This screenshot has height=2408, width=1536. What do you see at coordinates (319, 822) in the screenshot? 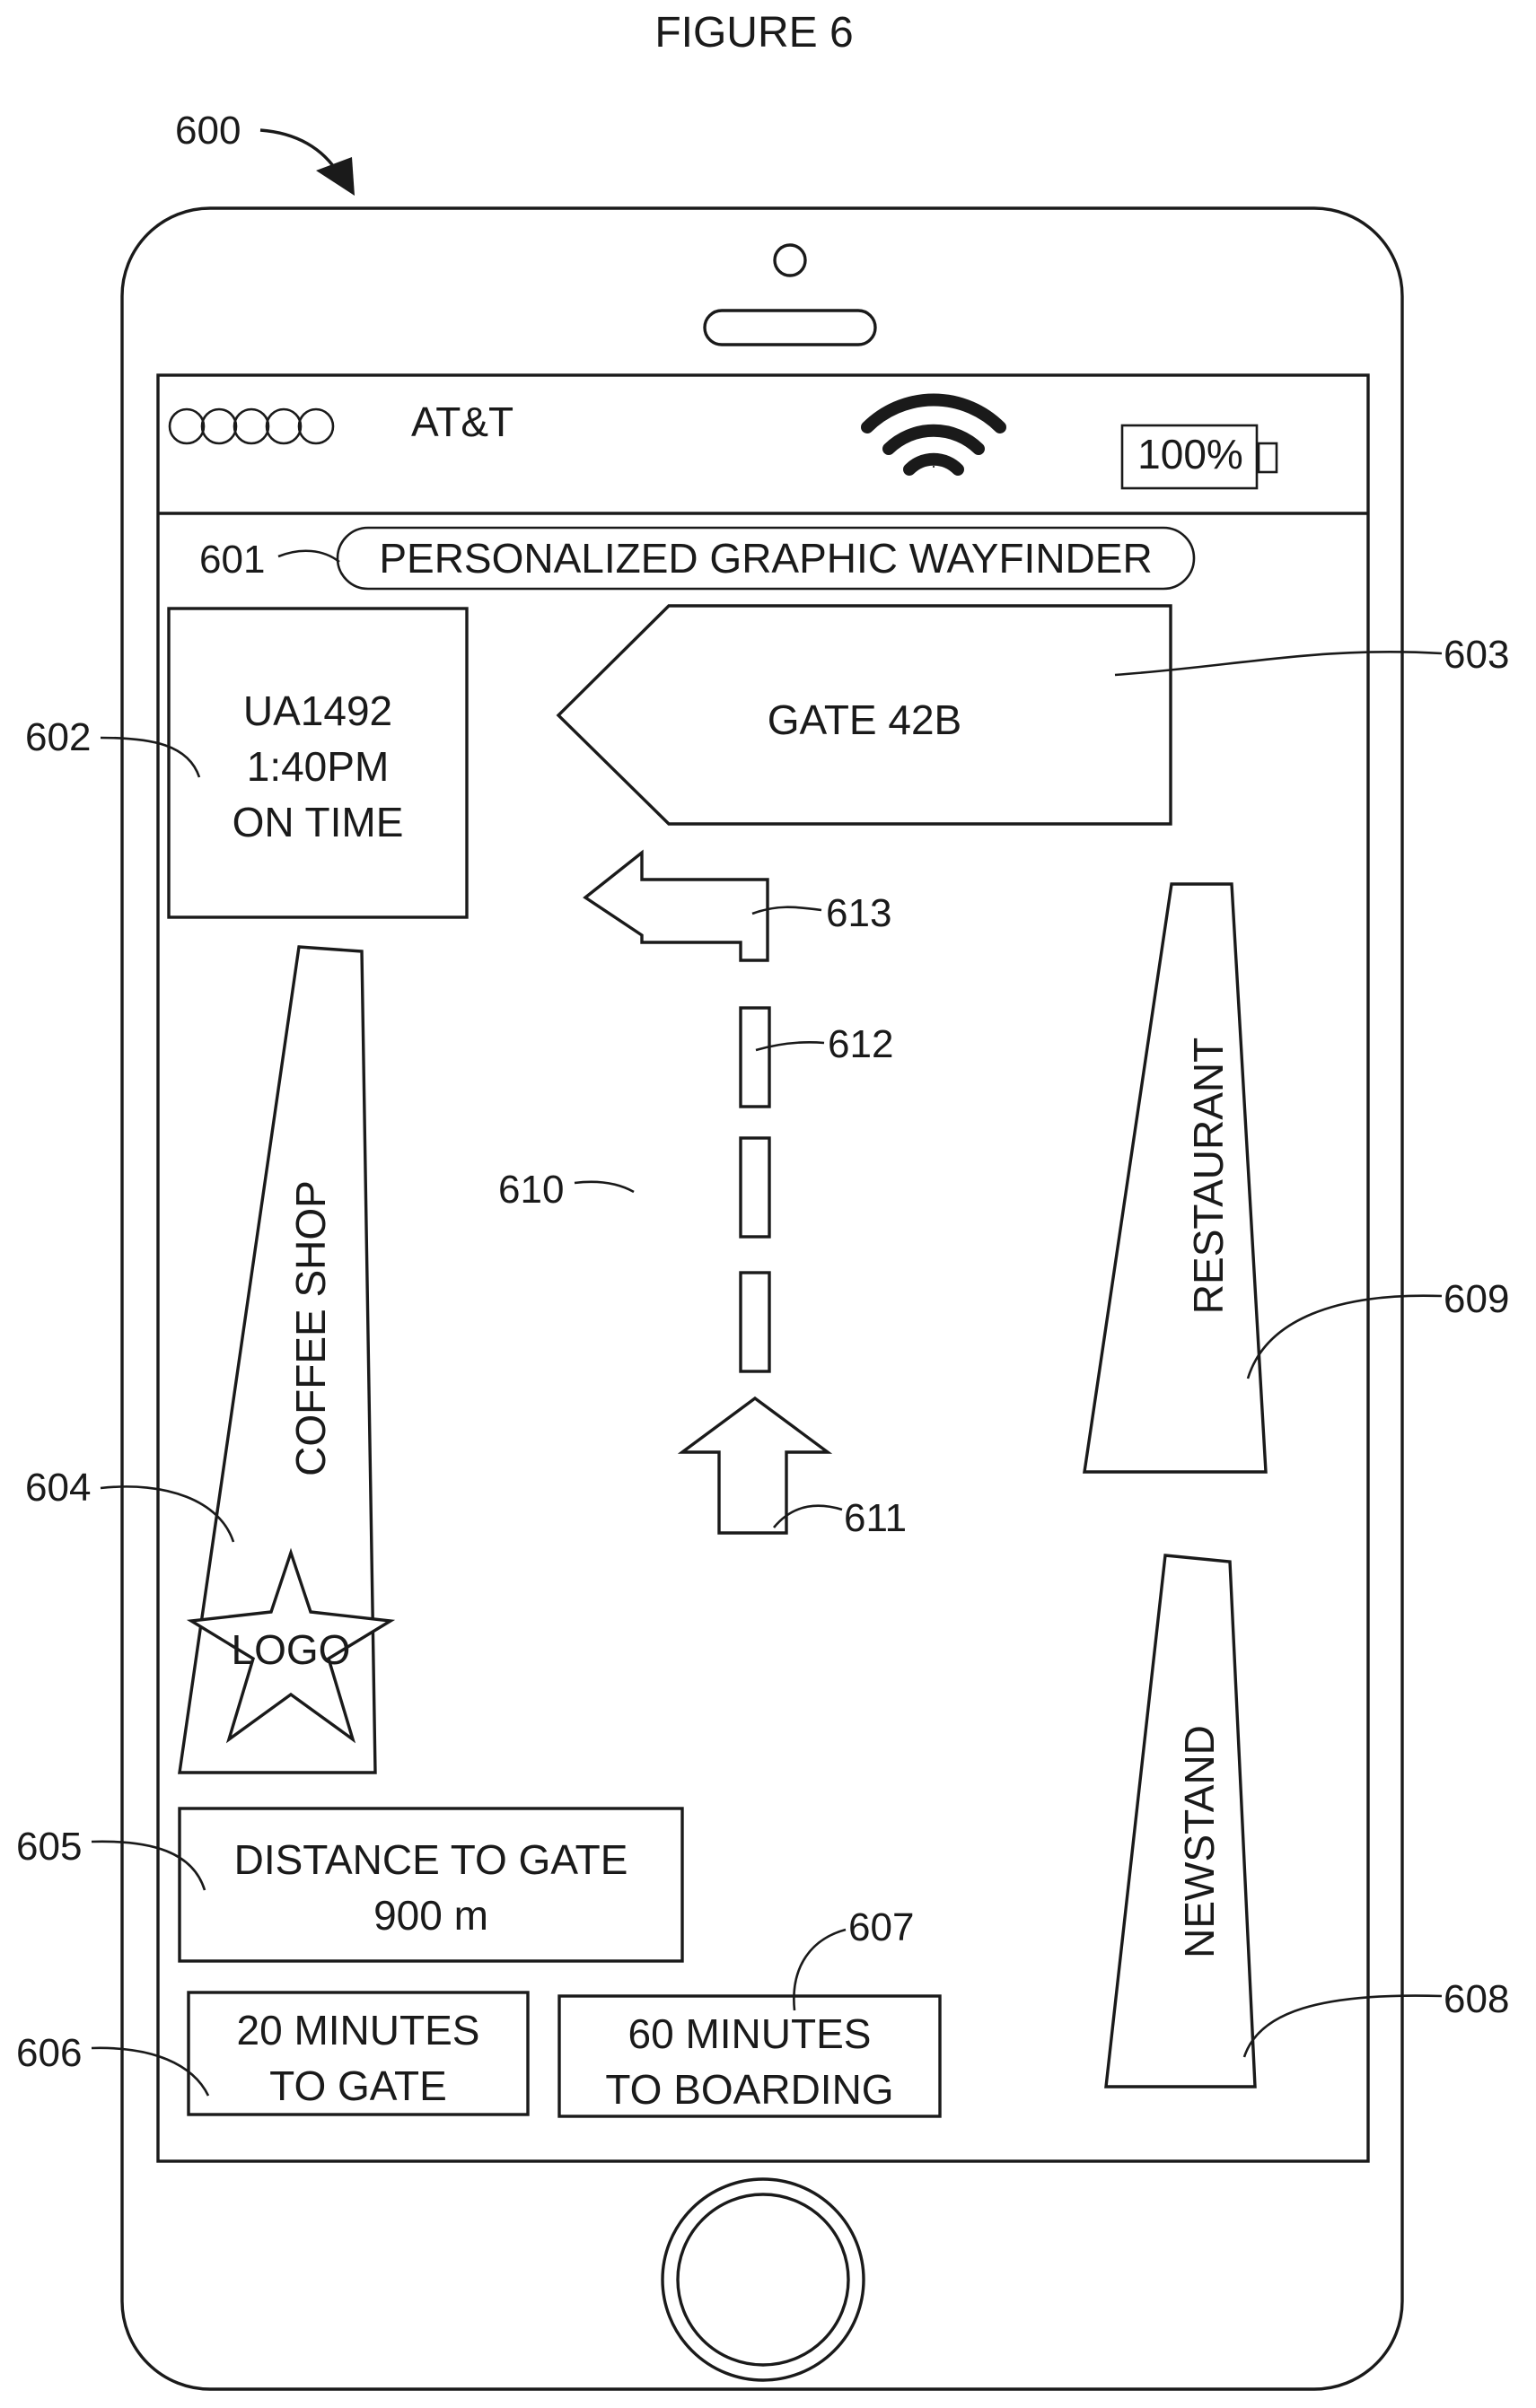
I see `flight-status: ON TIME` at bounding box center [319, 822].